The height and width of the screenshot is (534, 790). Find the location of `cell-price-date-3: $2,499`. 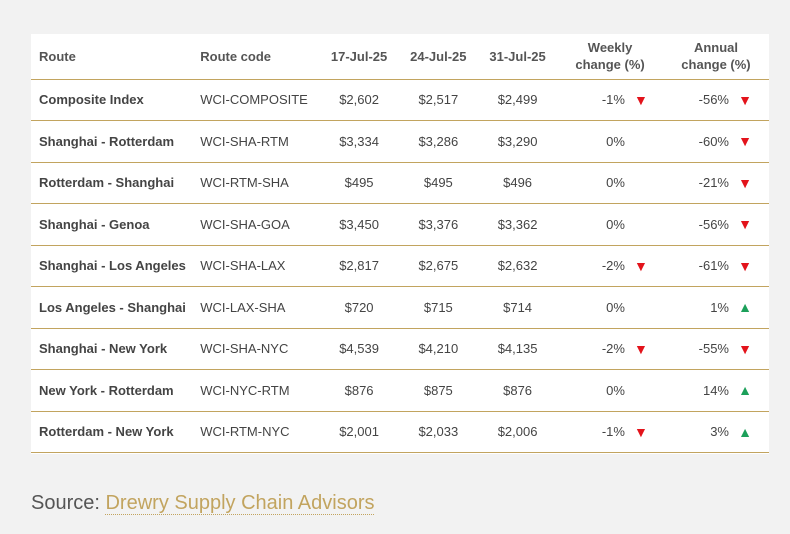

cell-price-date-3: $2,499 is located at coordinates (517, 100).